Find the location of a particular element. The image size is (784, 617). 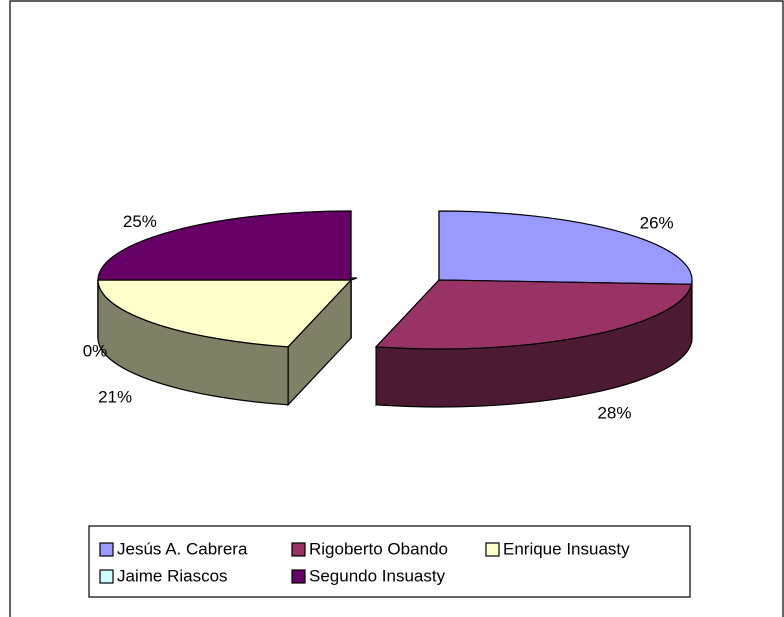

legend-label: Segundo Insuasty is located at coordinates (377, 575).